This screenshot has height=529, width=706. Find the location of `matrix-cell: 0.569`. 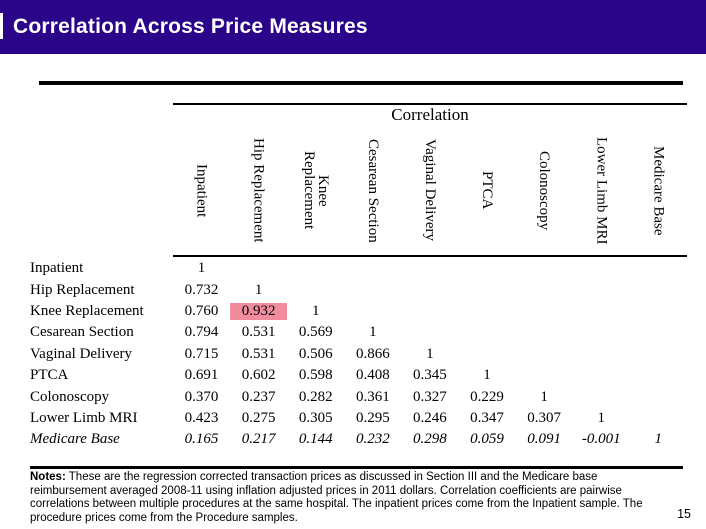

matrix-cell: 0.569 is located at coordinates (315, 332).